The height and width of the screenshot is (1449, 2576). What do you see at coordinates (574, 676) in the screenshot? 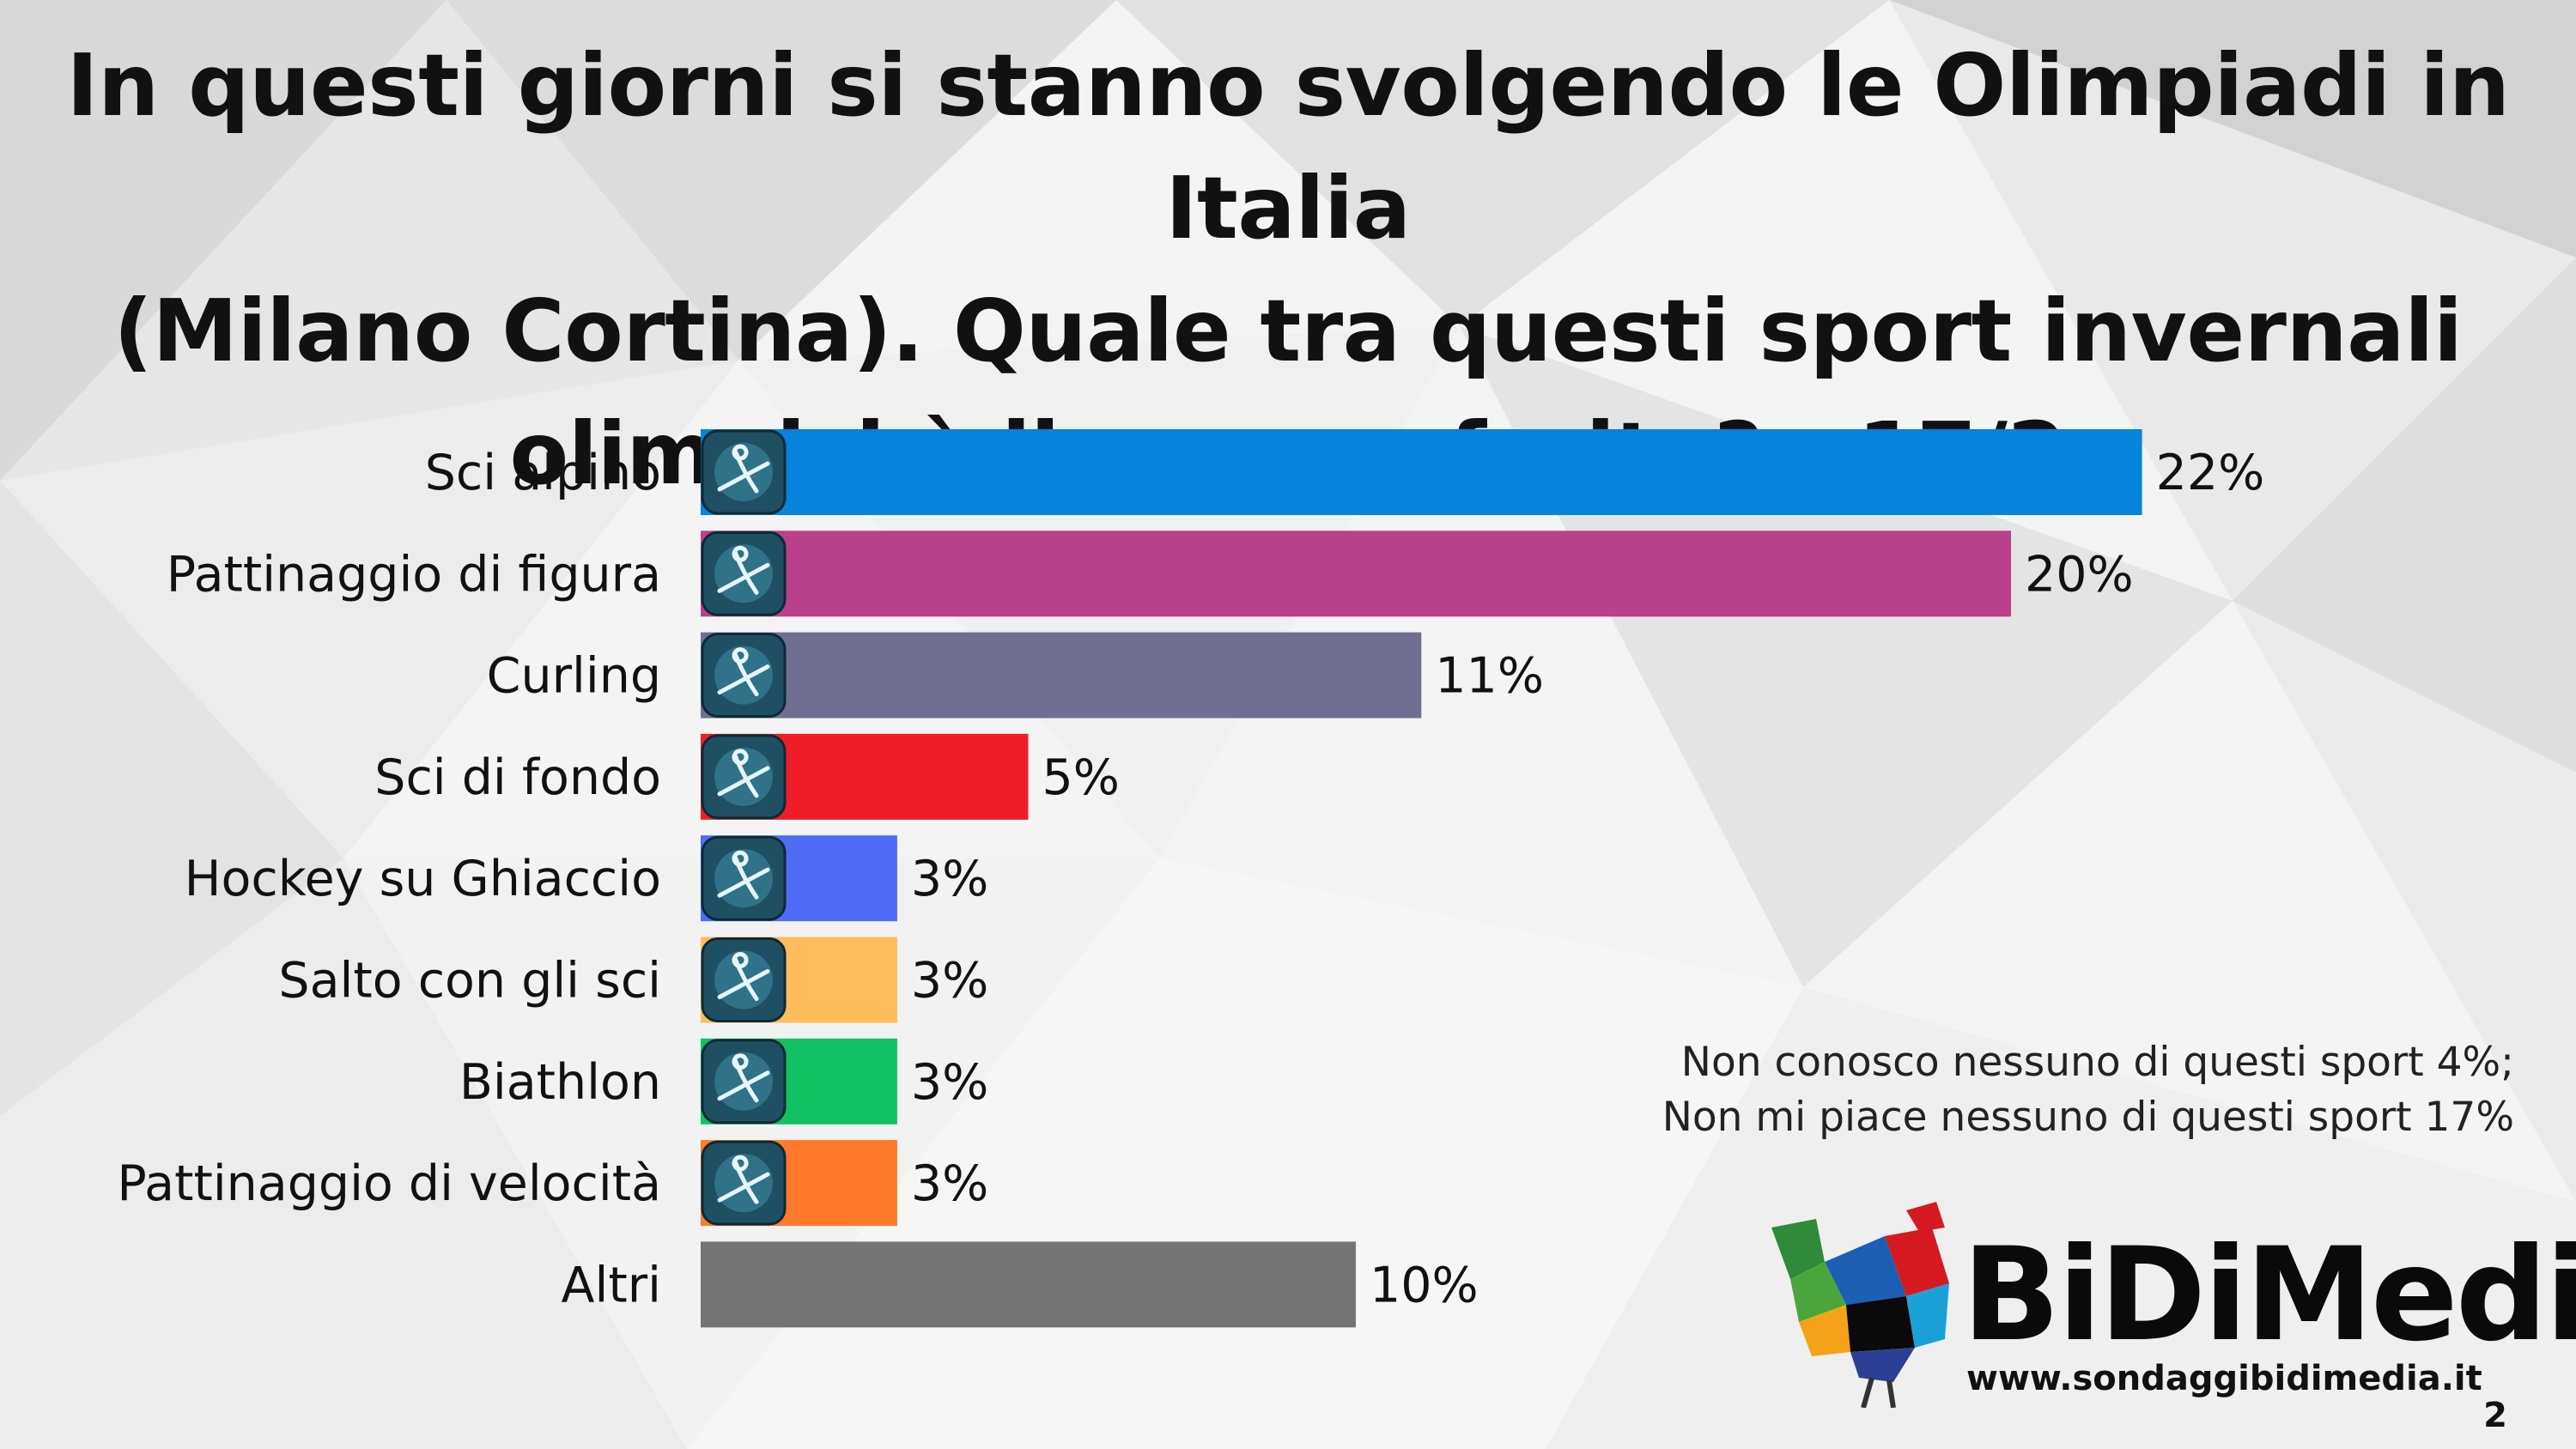
I see `category-label: Curling` at bounding box center [574, 676].